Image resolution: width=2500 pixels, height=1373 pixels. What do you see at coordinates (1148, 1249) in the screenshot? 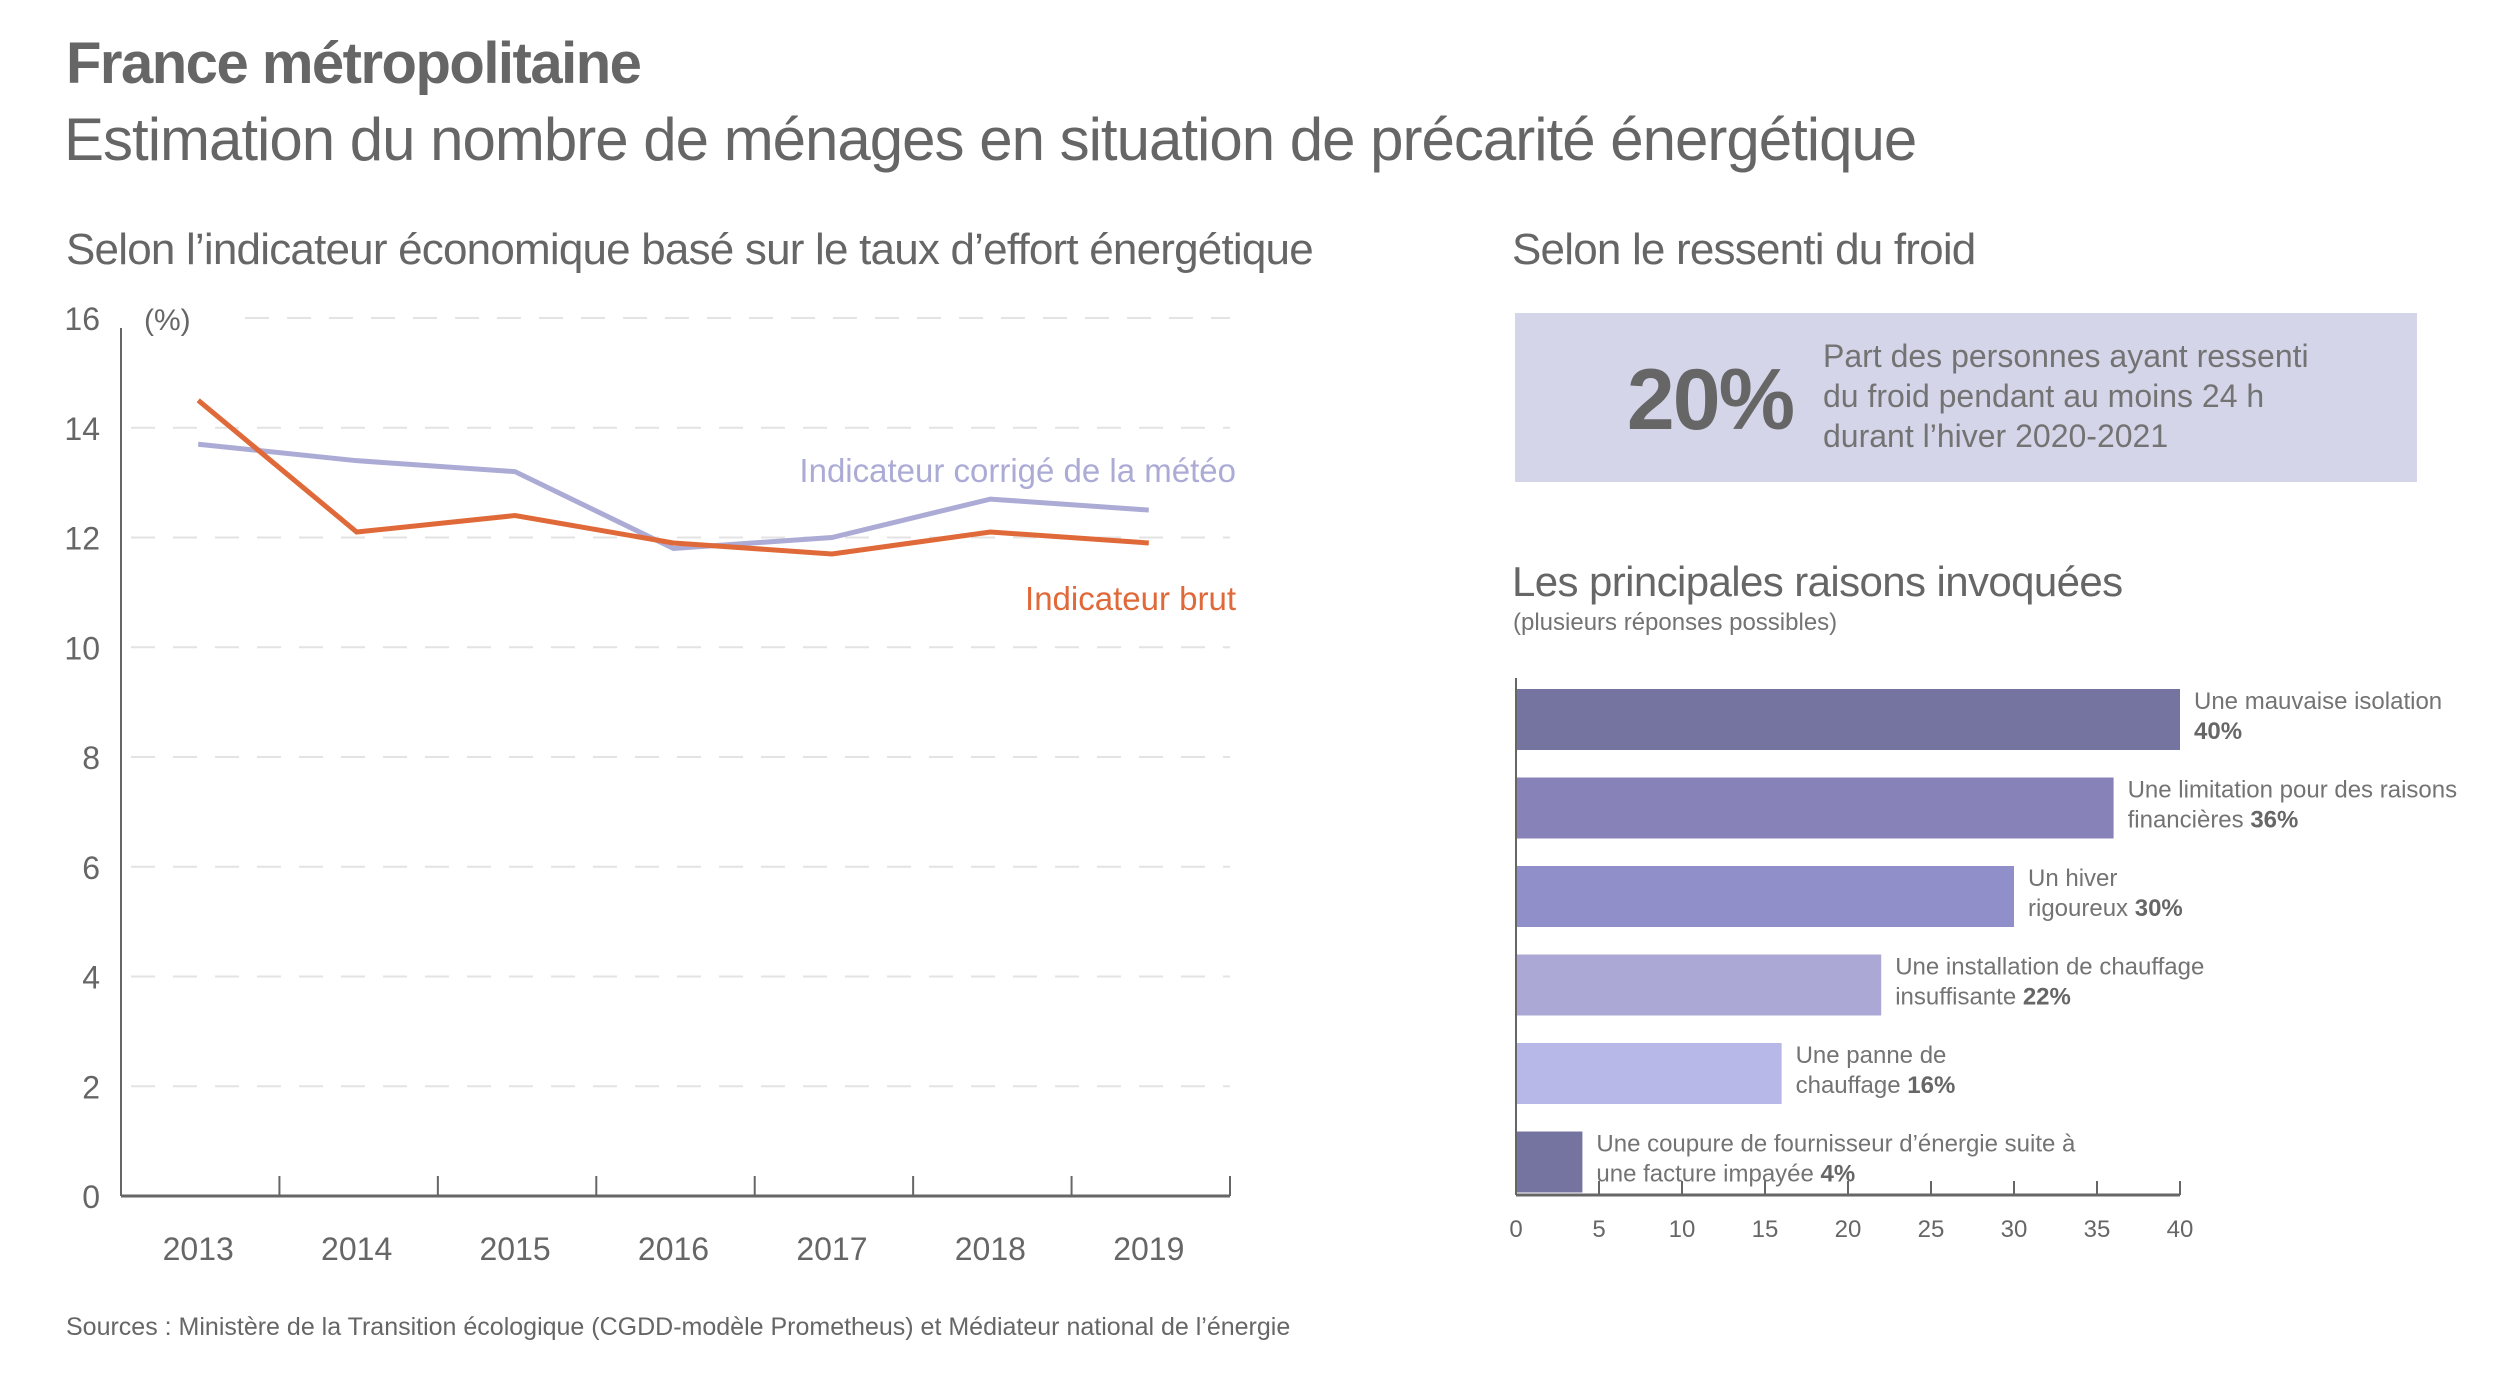
I see `x-tick-label: 2019` at bounding box center [1148, 1249].